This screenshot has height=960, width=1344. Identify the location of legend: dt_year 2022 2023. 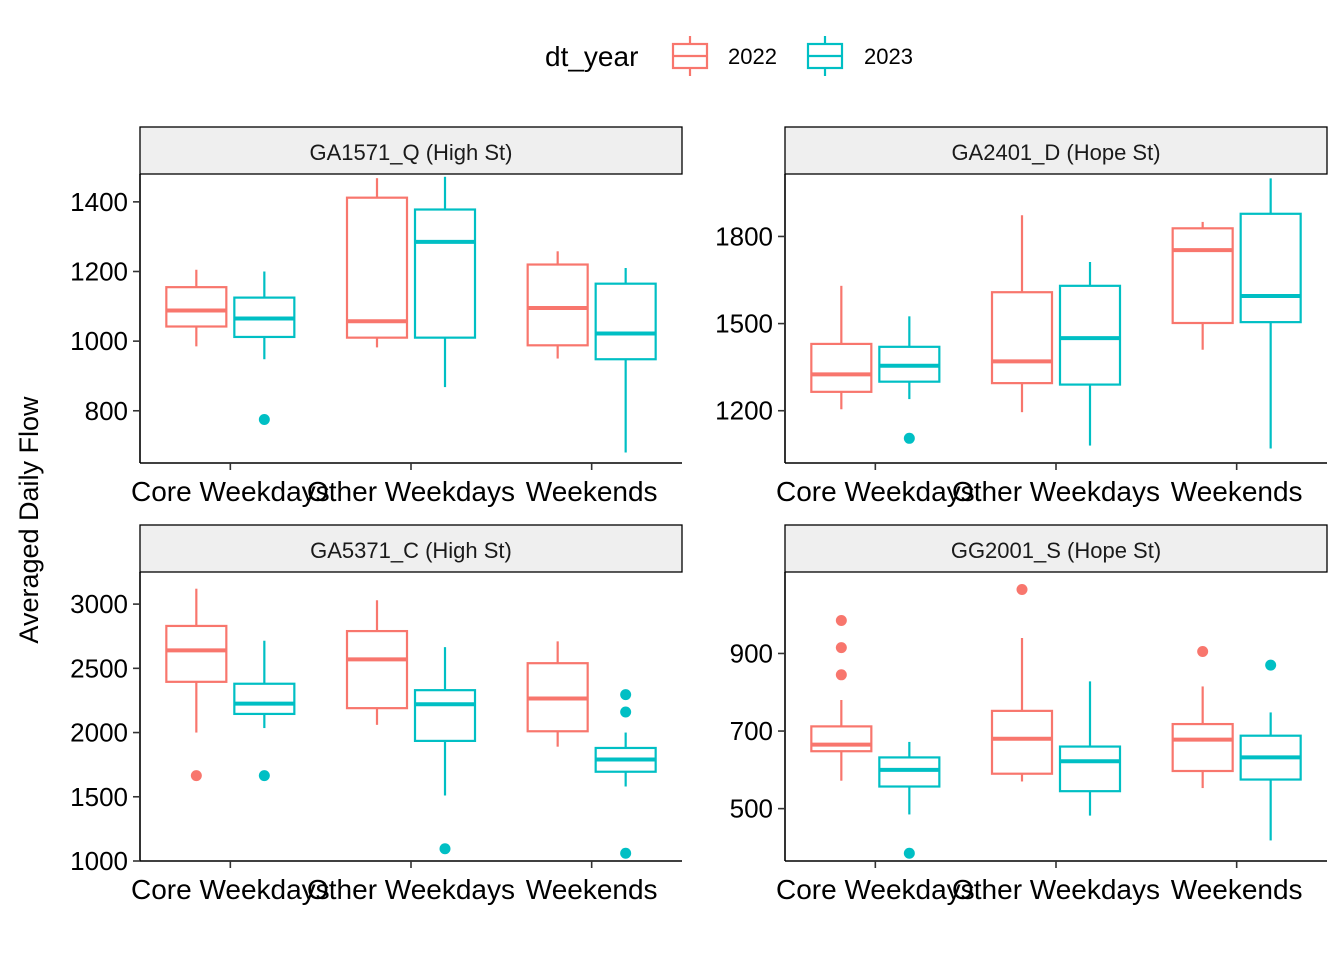
(729, 56).